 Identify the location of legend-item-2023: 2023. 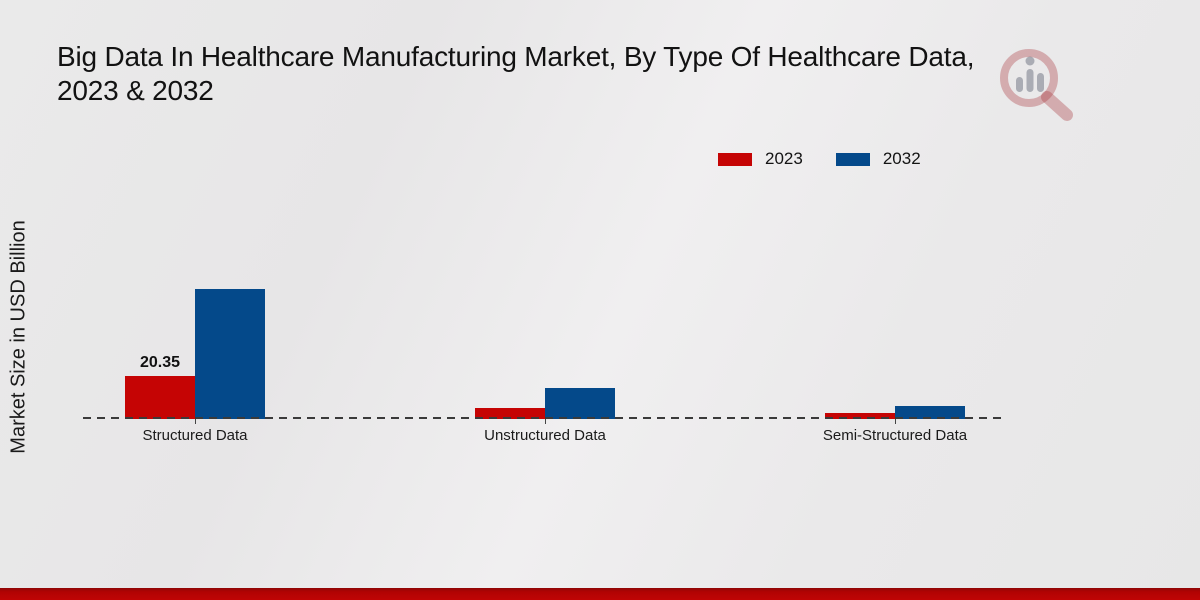
(760, 159).